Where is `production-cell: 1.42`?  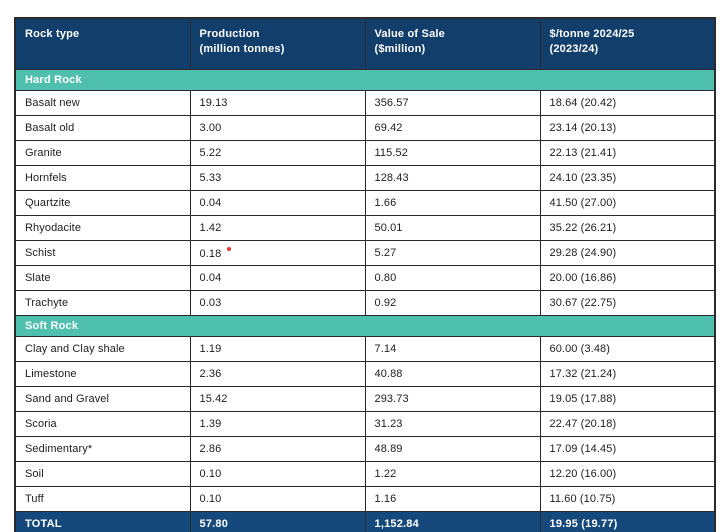
production-cell: 1.42 is located at coordinates (277, 228).